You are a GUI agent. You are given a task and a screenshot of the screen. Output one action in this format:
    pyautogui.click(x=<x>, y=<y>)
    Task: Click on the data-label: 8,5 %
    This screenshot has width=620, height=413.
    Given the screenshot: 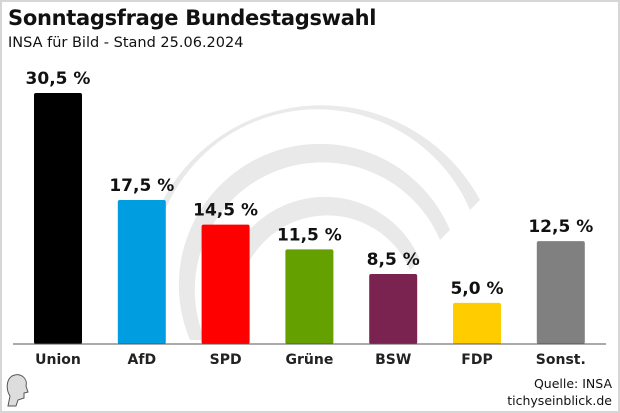 What is the action you would take?
    pyautogui.click(x=393, y=260)
    